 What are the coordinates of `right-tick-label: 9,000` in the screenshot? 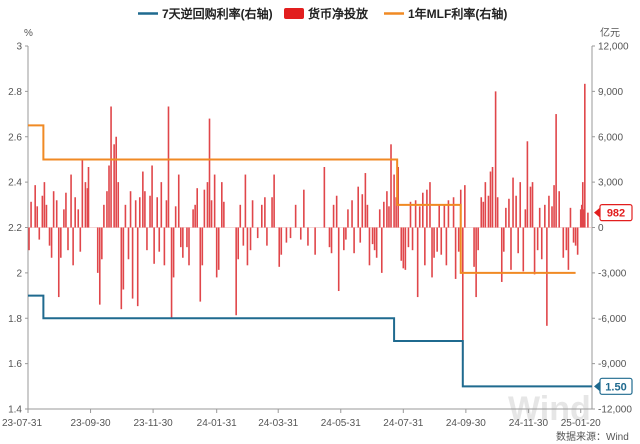 It's located at (610, 92).